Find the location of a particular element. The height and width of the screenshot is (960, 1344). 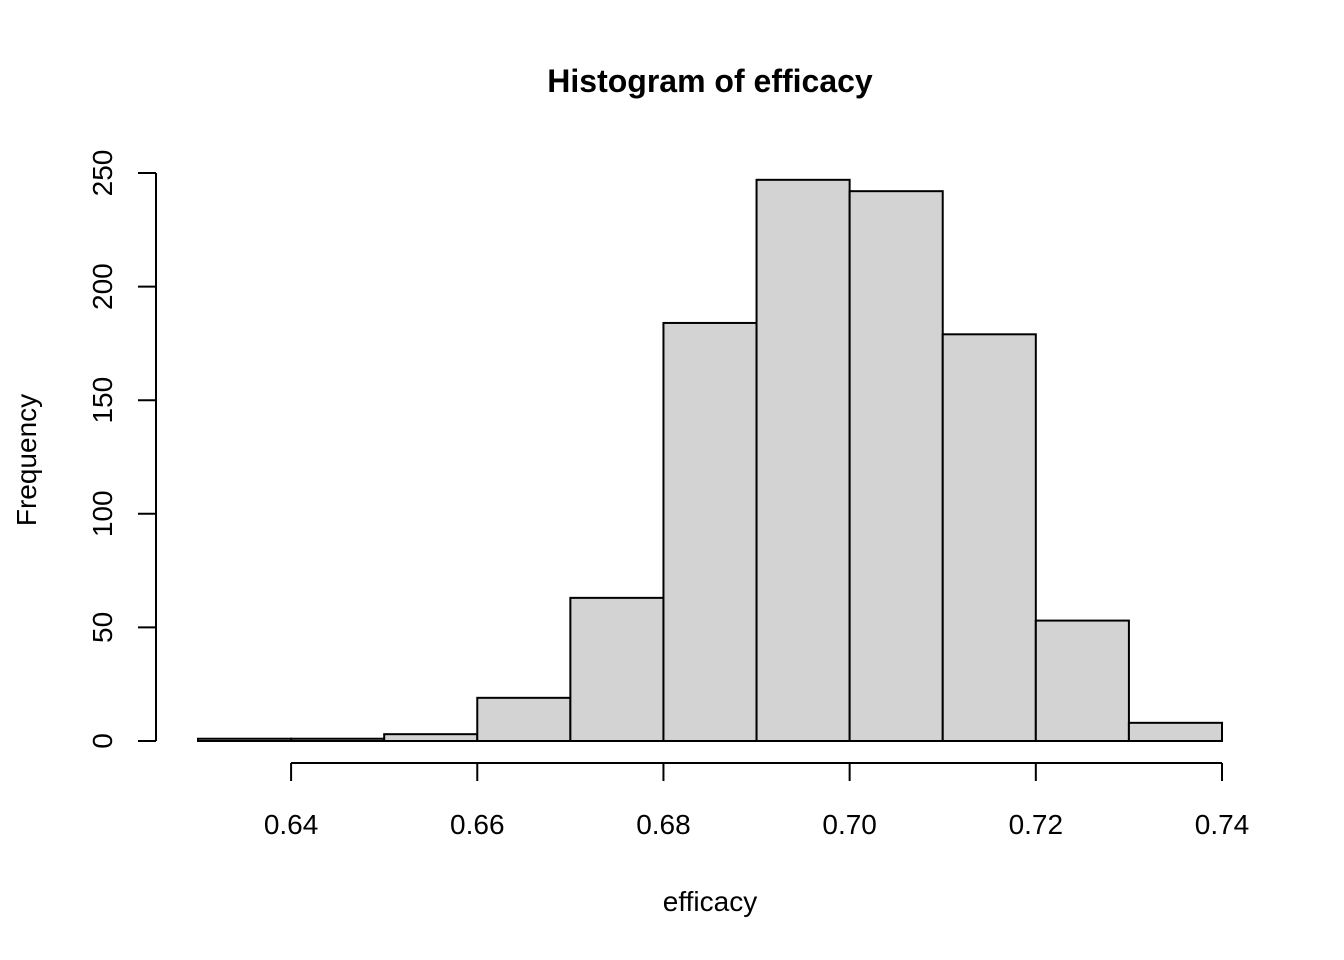

y-tick-label: 200 is located at coordinates (102, 286).